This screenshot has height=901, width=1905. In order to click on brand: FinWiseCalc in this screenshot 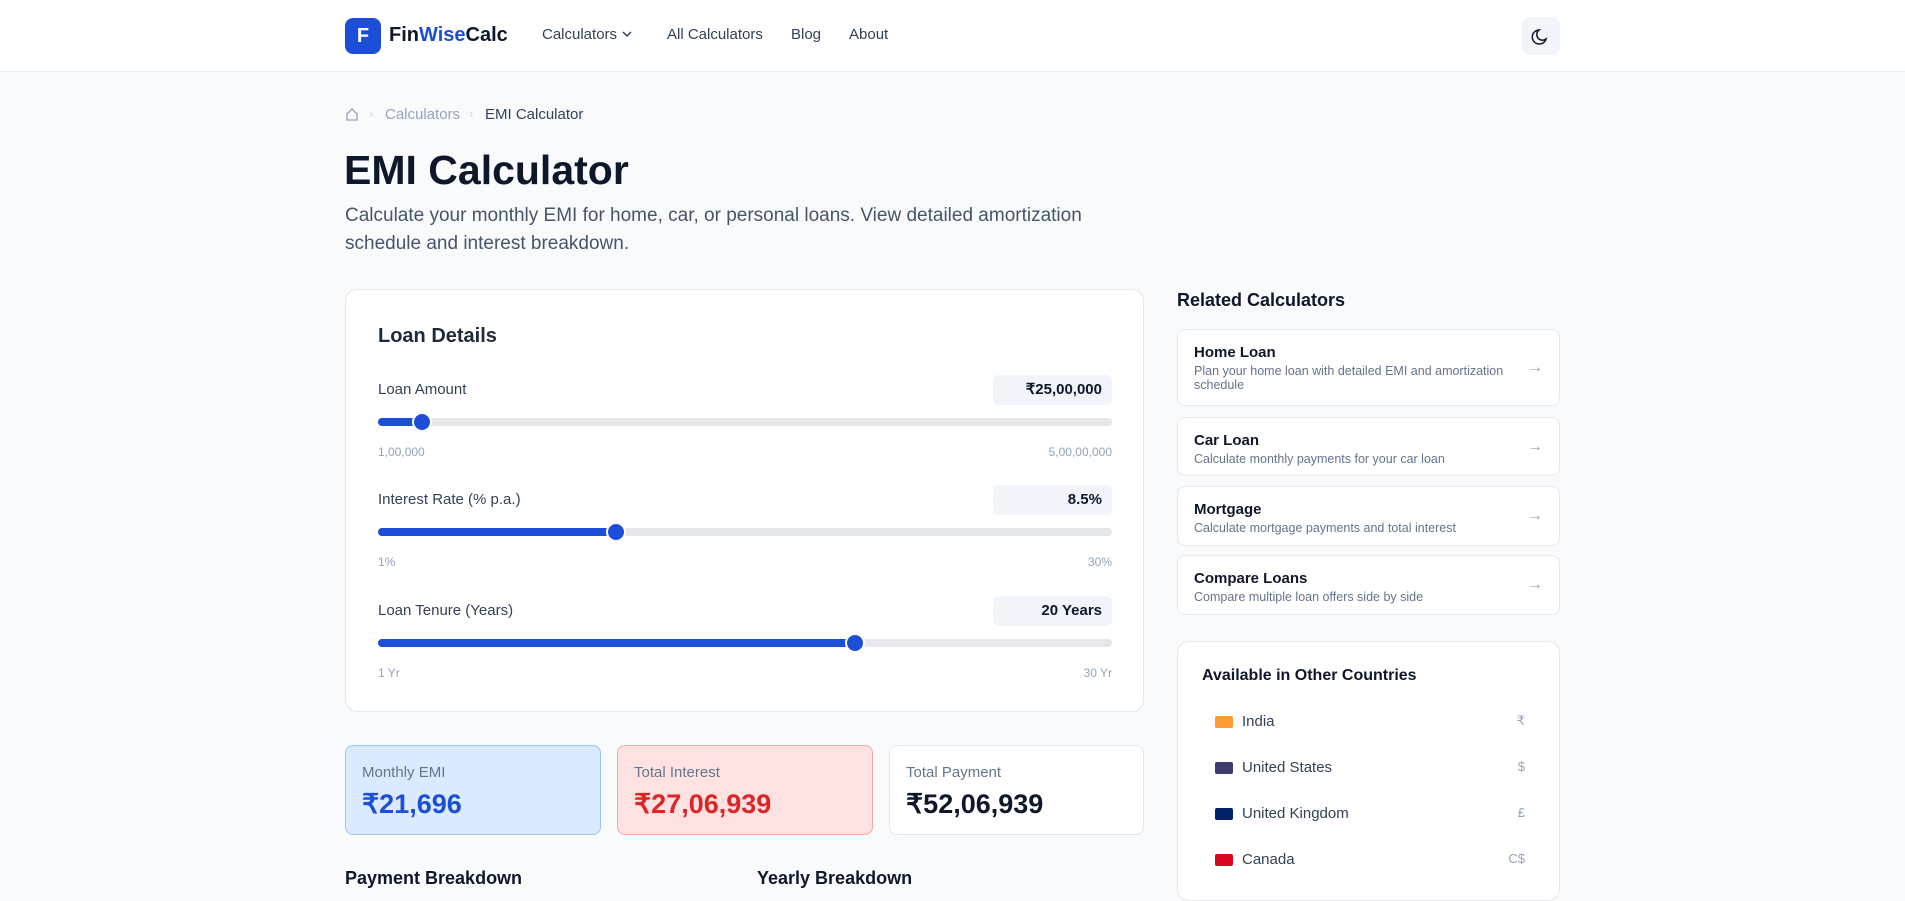, I will do `click(448, 35)`.